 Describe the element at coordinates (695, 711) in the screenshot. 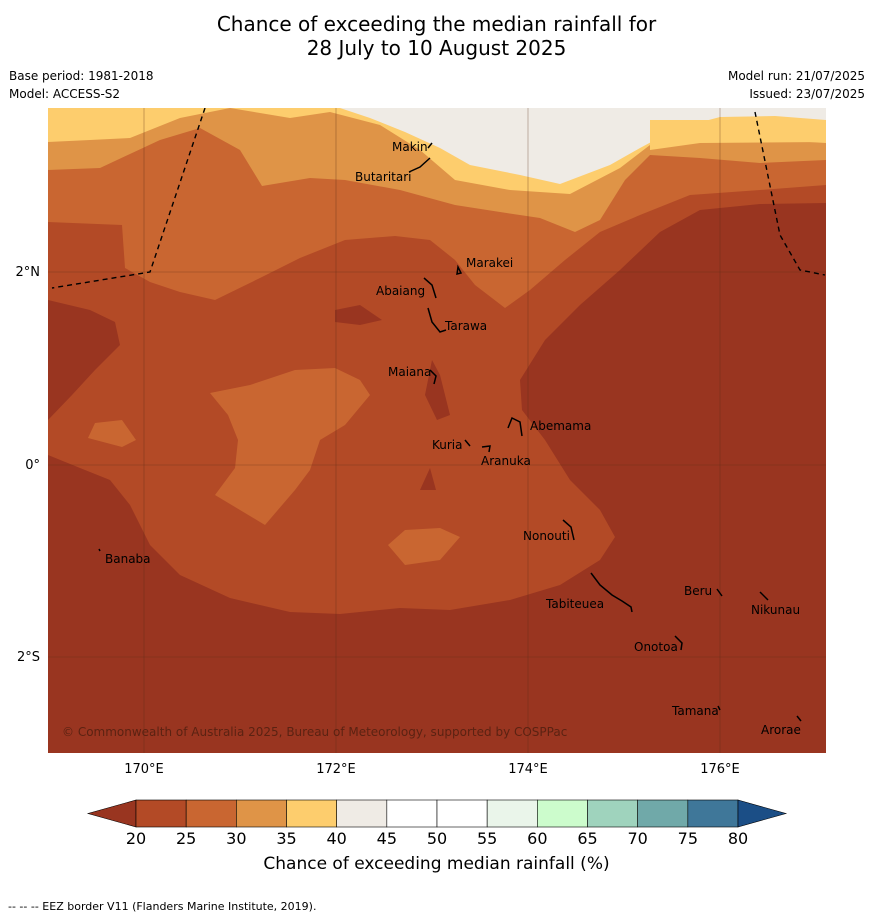

I see `label-tamana: Tamana` at that location.